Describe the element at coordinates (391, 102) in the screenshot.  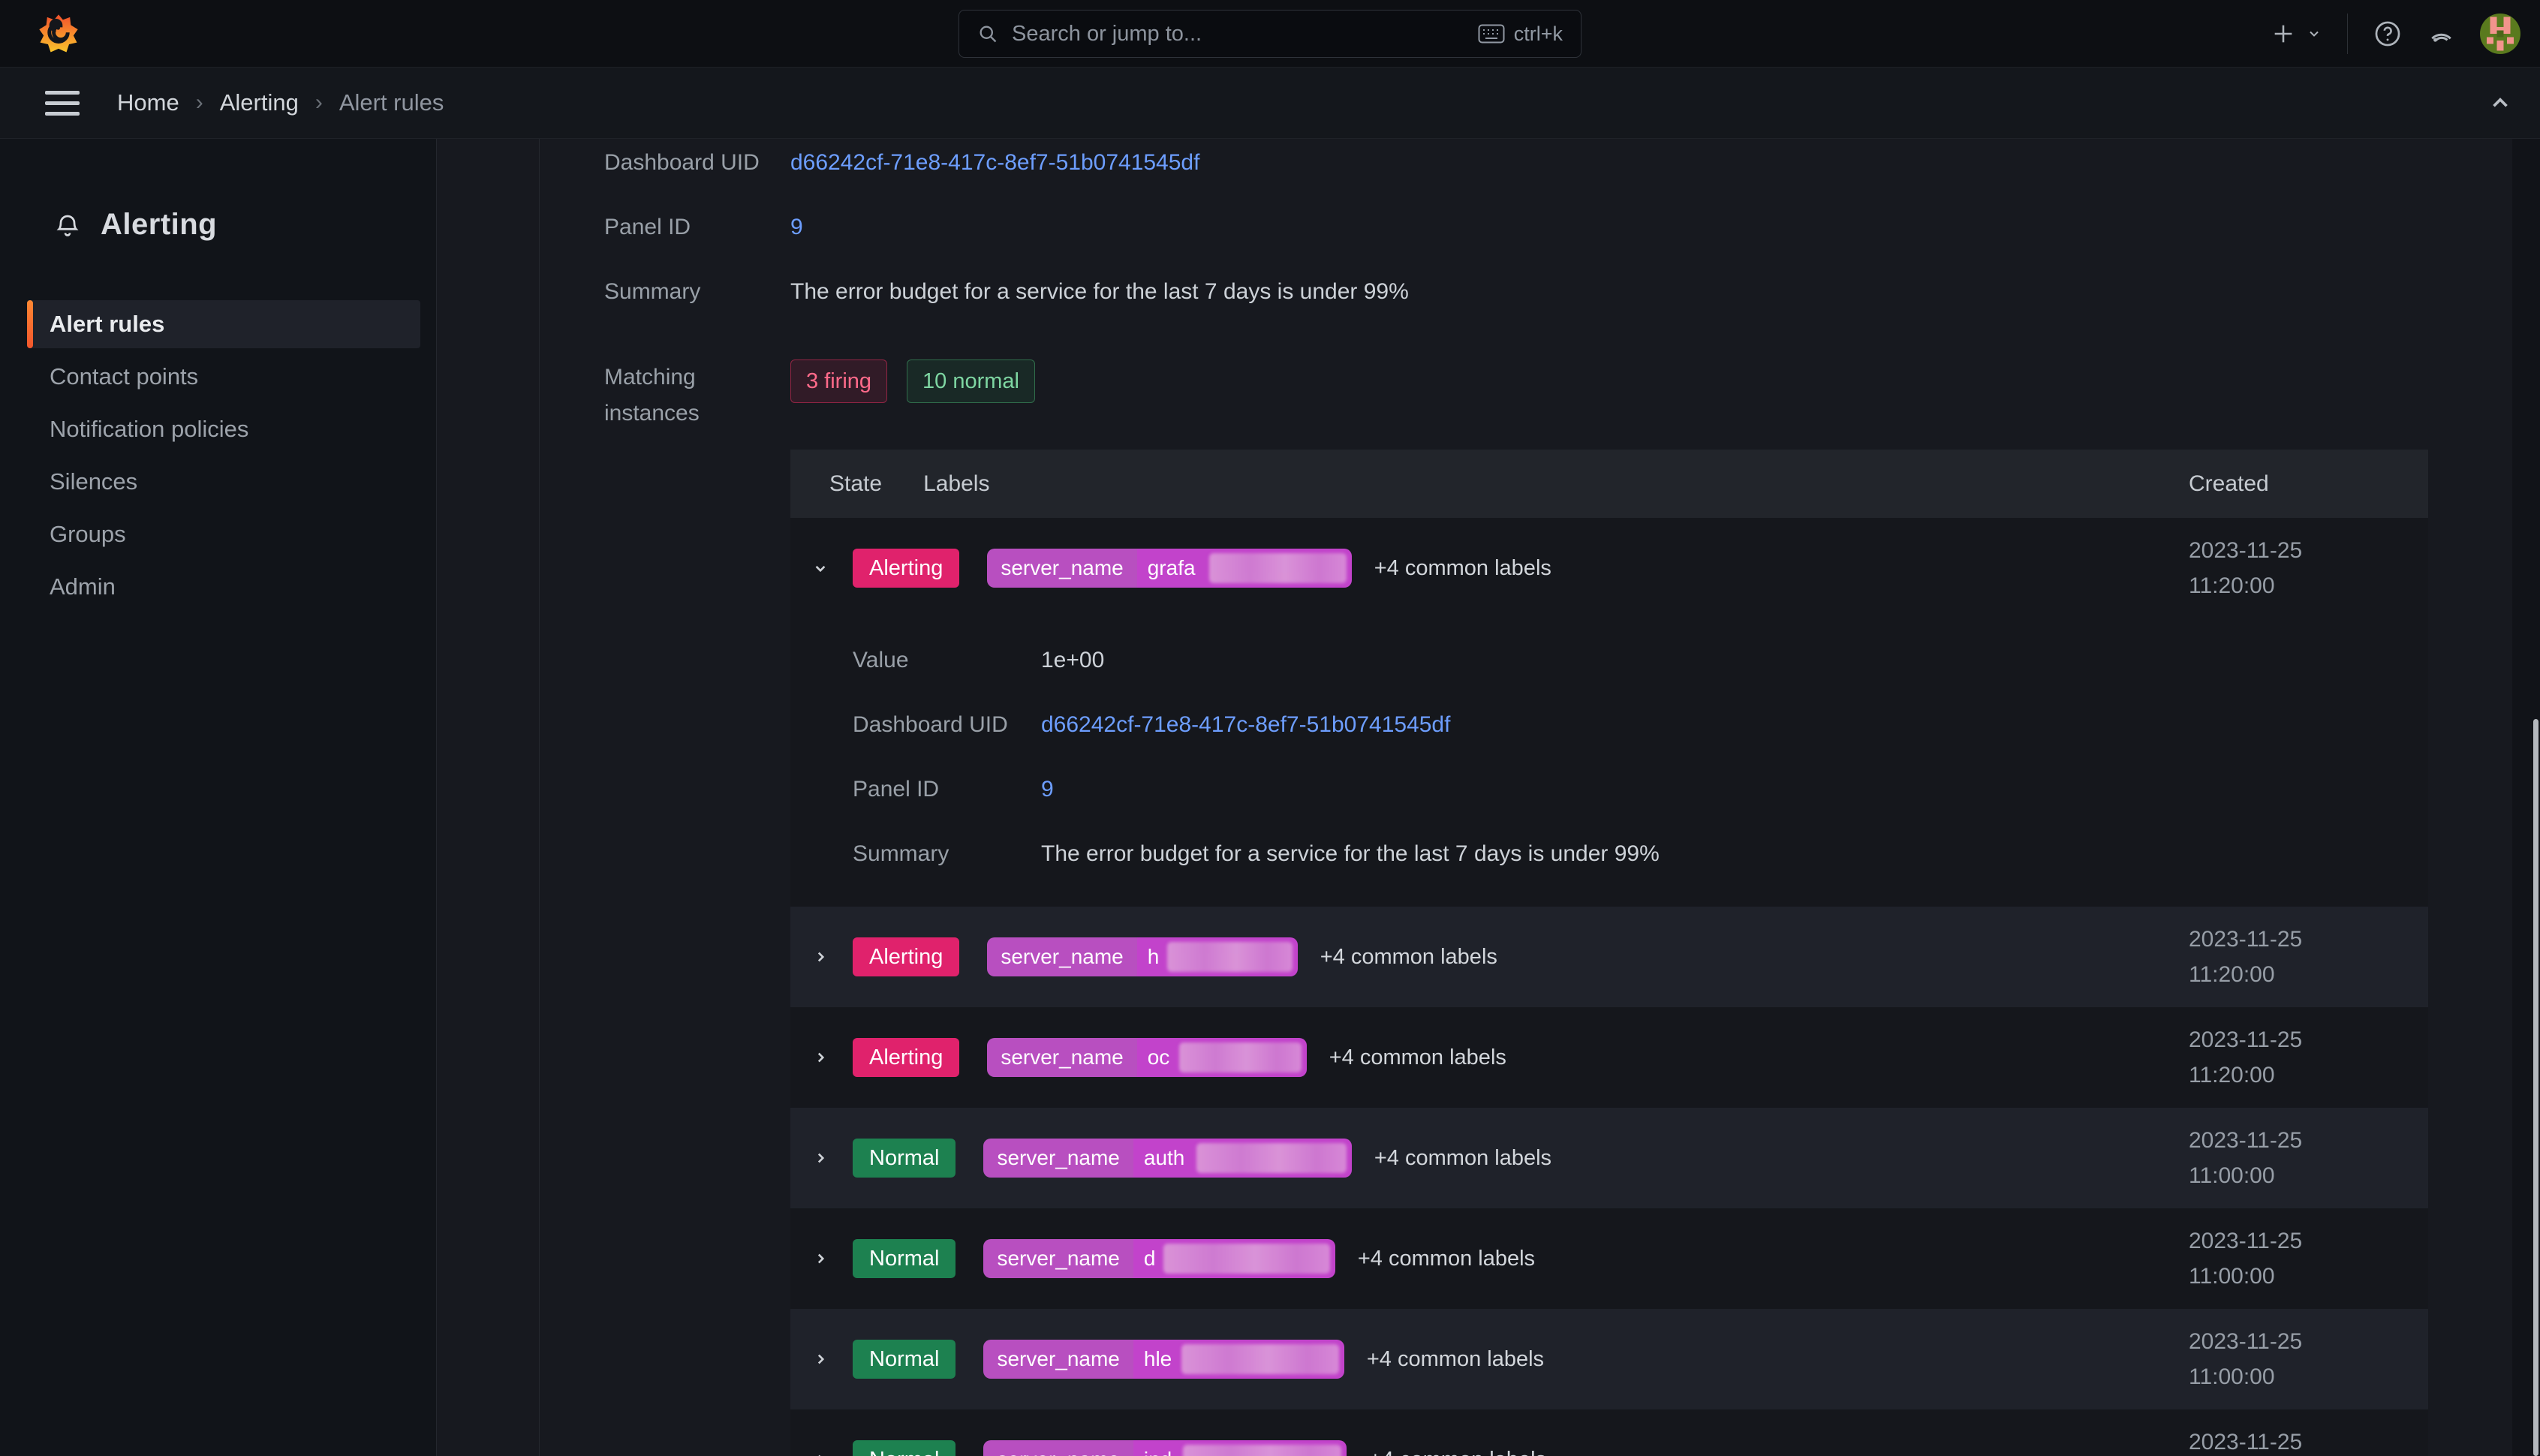
I see `breadcrumb-alert-rules: Alert rules` at that location.